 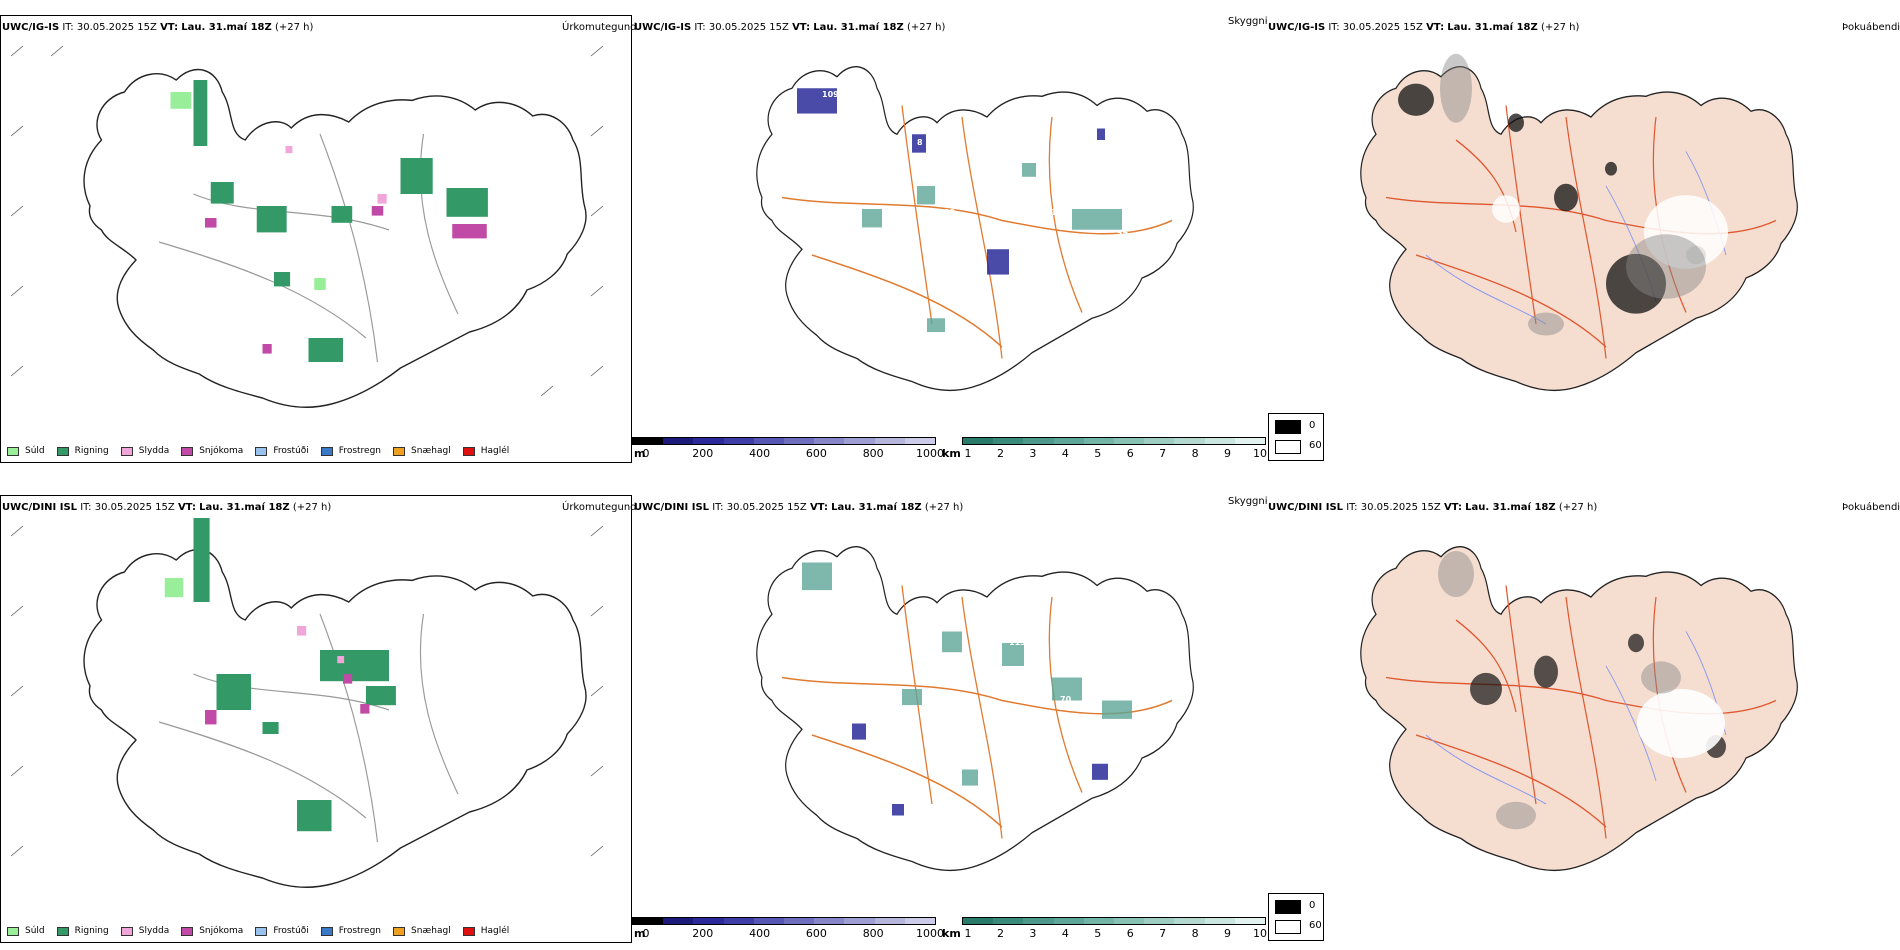 What do you see at coordinates (144, 451) in the screenshot?
I see `legend-item-2: Slydda` at bounding box center [144, 451].